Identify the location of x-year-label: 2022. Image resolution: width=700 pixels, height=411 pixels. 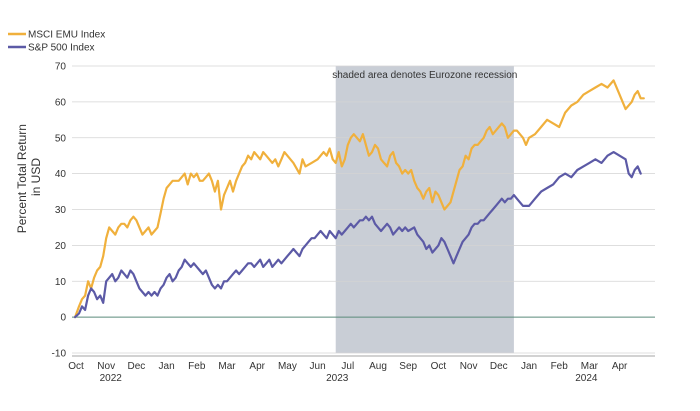
(111, 378).